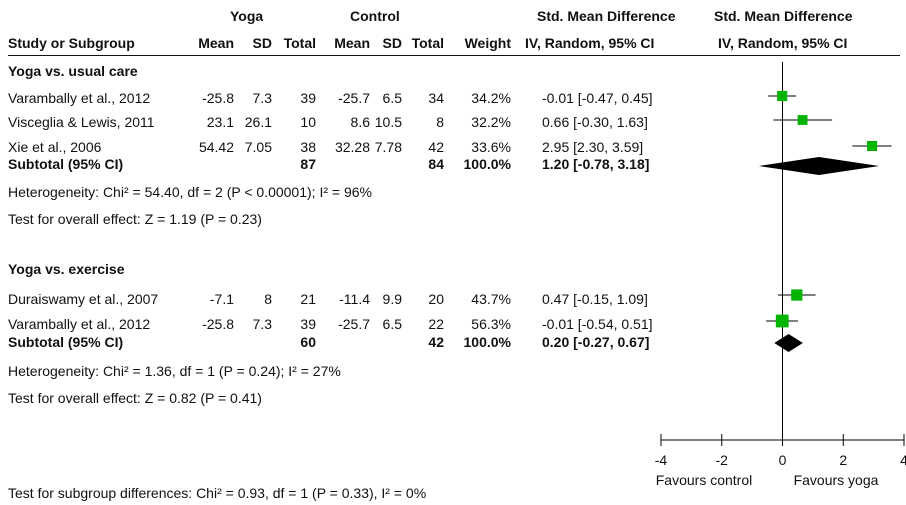  What do you see at coordinates (487, 43) in the screenshot?
I see `weight-header: Weight` at bounding box center [487, 43].